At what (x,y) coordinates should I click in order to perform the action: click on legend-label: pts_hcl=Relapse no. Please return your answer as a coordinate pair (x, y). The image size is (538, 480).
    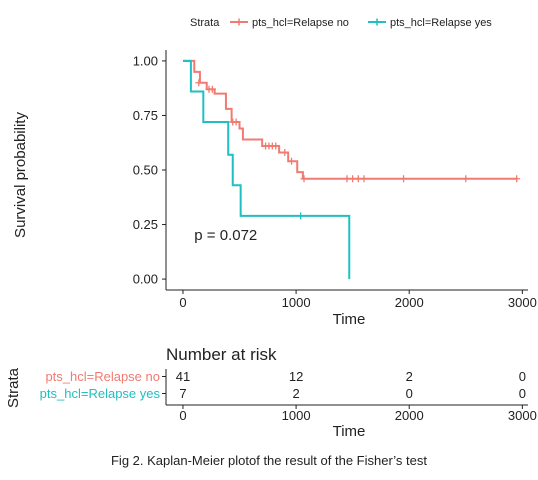
    Looking at the image, I should click on (300, 23).